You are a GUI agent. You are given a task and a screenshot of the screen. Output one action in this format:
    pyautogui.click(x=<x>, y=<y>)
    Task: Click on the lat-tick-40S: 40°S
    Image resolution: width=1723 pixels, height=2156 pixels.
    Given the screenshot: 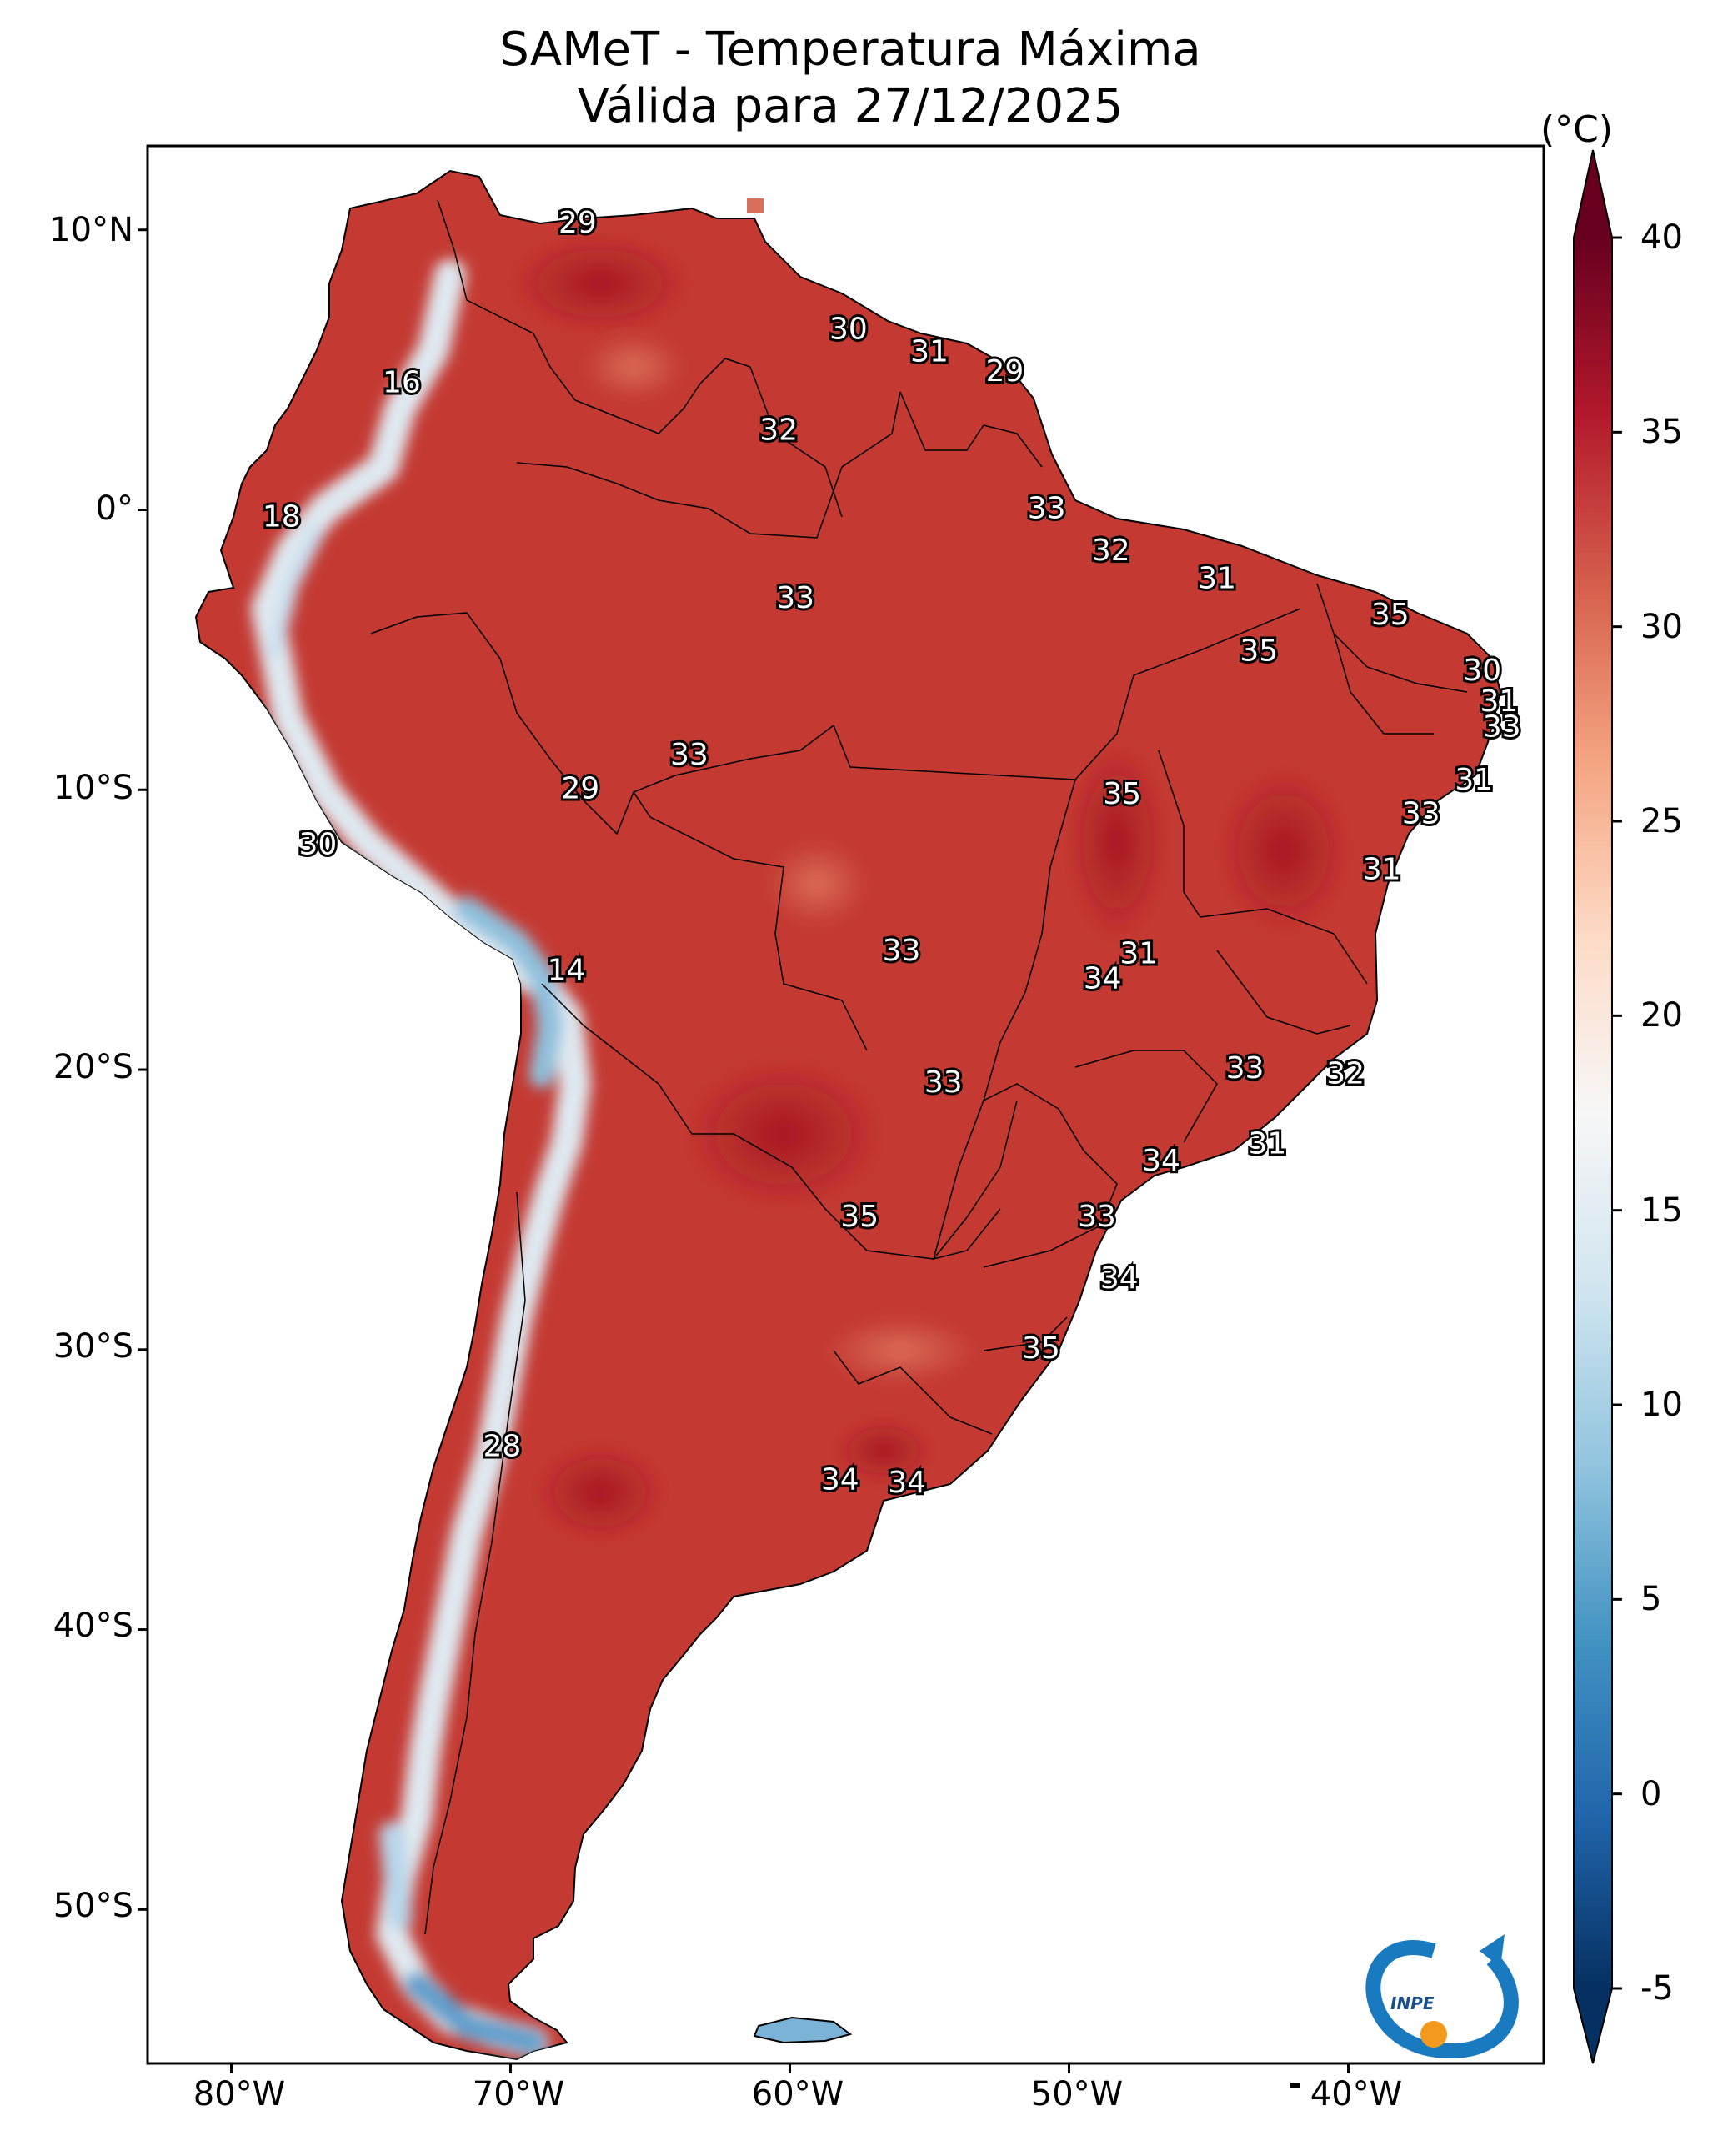 What is the action you would take?
    pyautogui.click(x=93, y=1626)
    